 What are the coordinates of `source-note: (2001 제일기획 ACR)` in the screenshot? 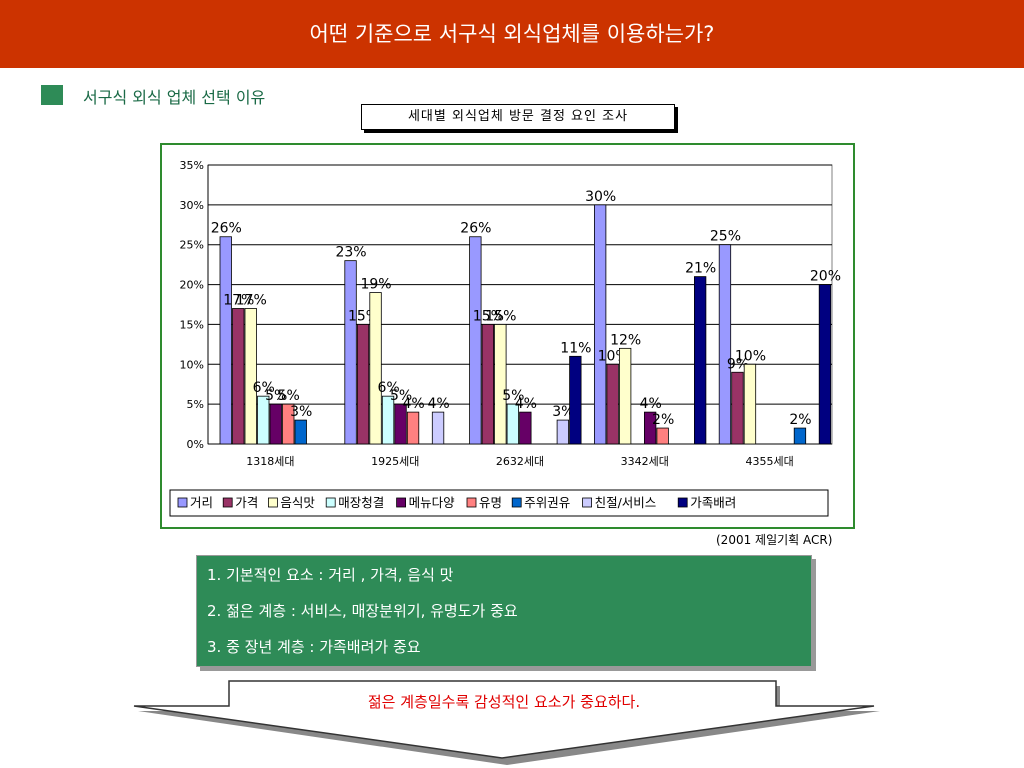 It's located at (774, 540).